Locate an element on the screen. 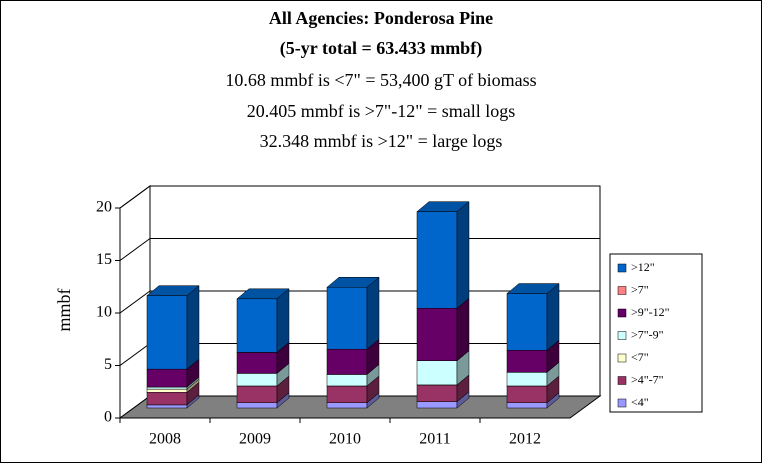 This screenshot has height=464, width=763. legend-label: >12" is located at coordinates (643, 267).